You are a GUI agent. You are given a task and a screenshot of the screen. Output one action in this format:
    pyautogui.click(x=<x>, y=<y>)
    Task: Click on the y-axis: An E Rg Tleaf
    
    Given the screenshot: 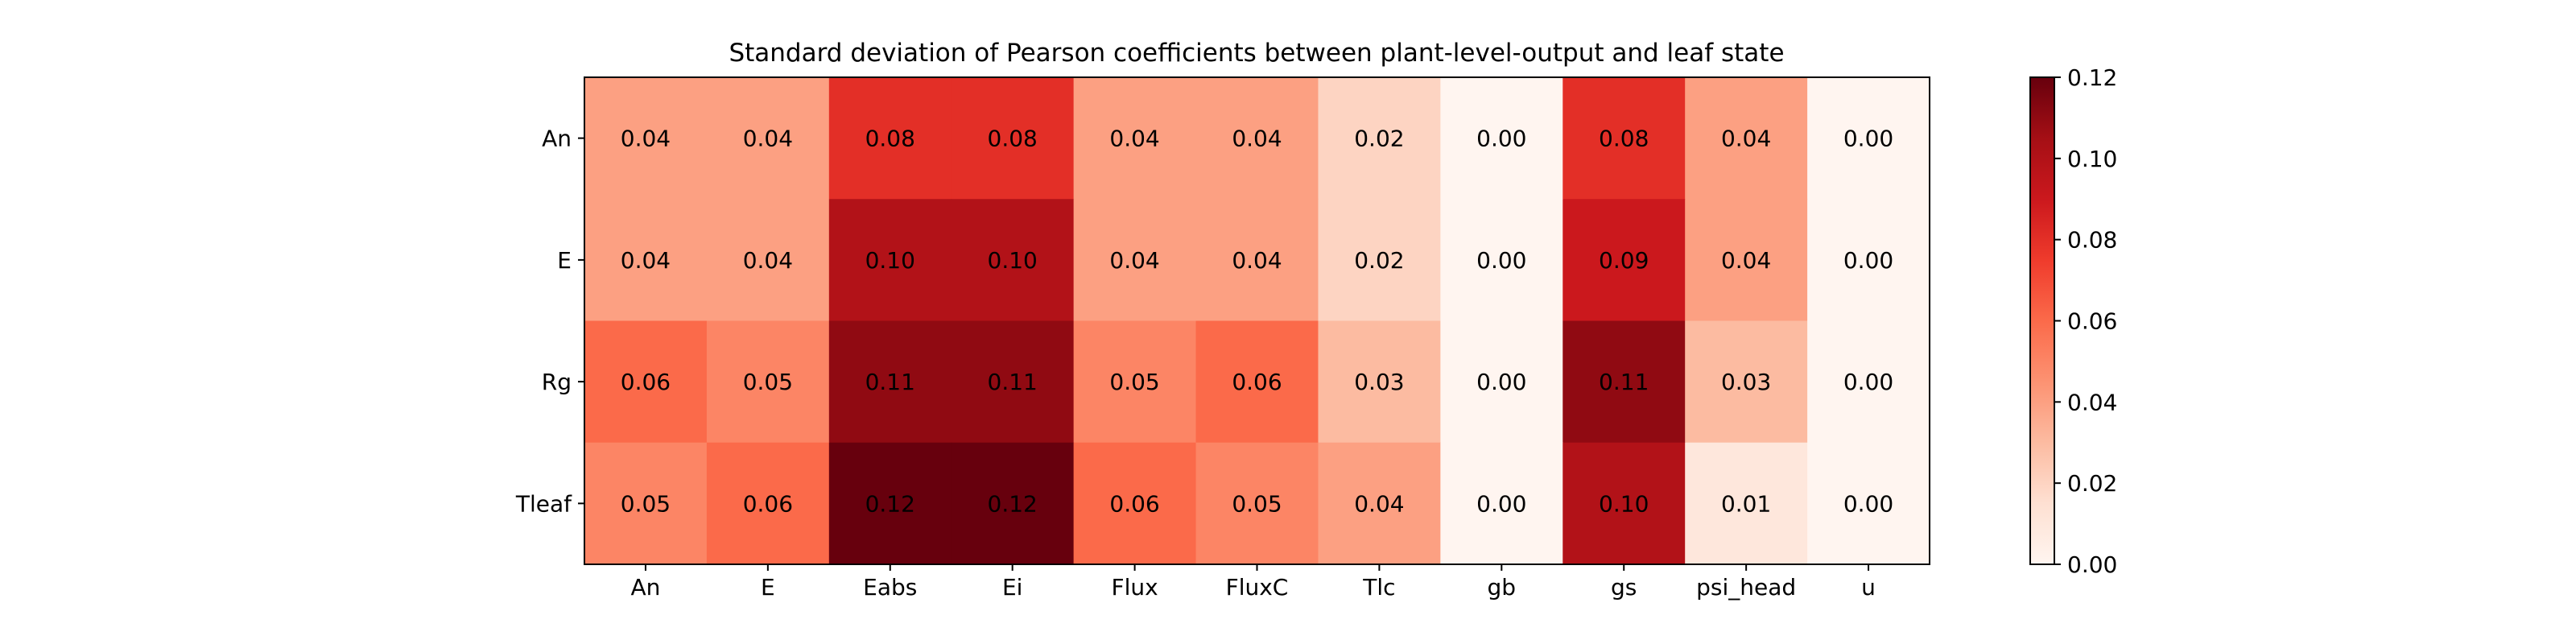 What is the action you would take?
    pyautogui.click(x=549, y=321)
    